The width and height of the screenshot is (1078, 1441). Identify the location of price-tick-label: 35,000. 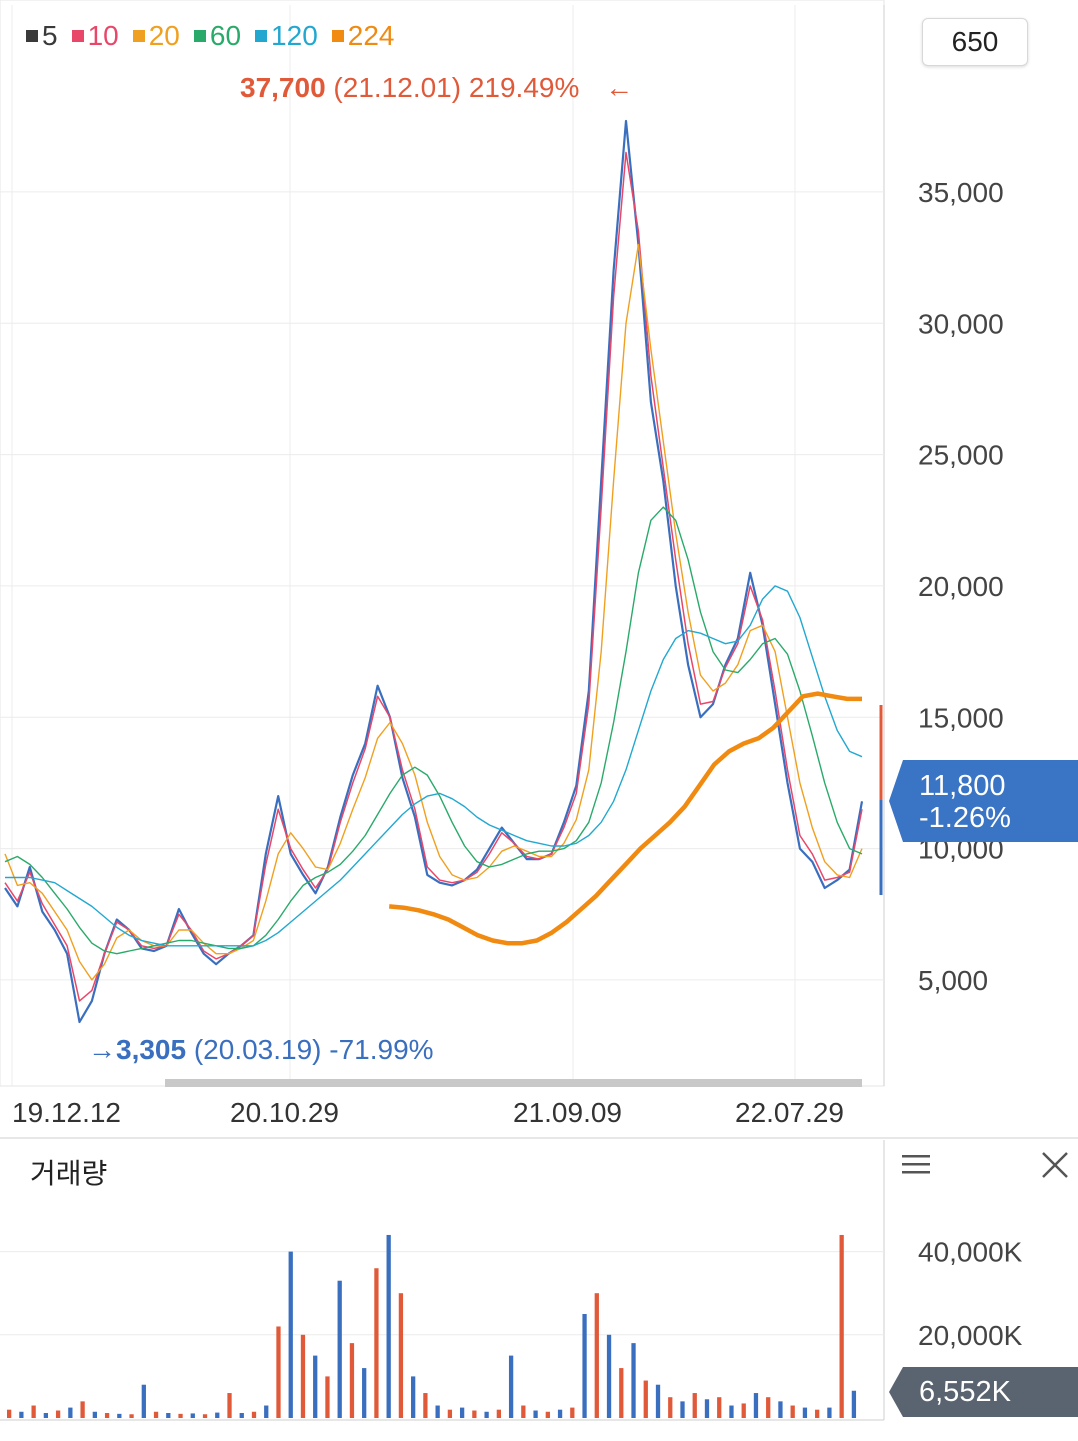
(961, 192).